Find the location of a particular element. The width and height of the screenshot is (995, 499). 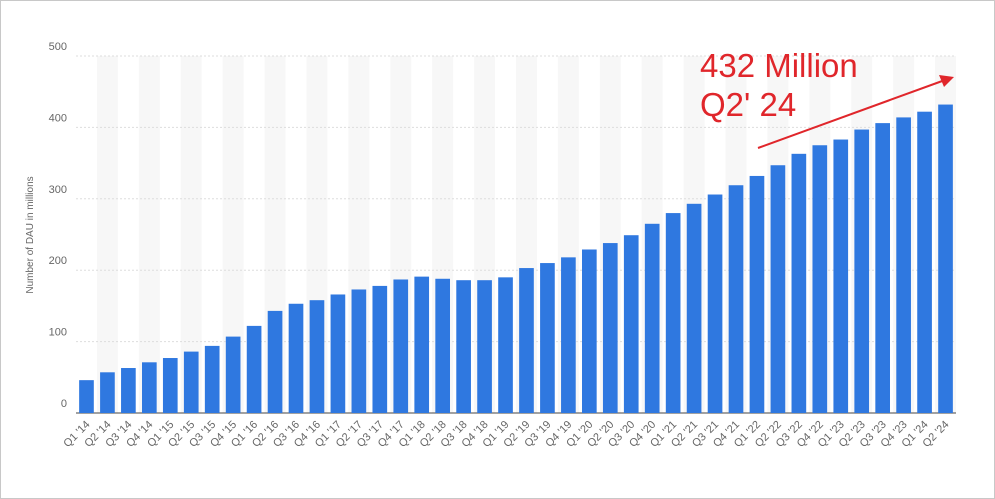

y-tick-label: 0 is located at coordinates (64, 404).